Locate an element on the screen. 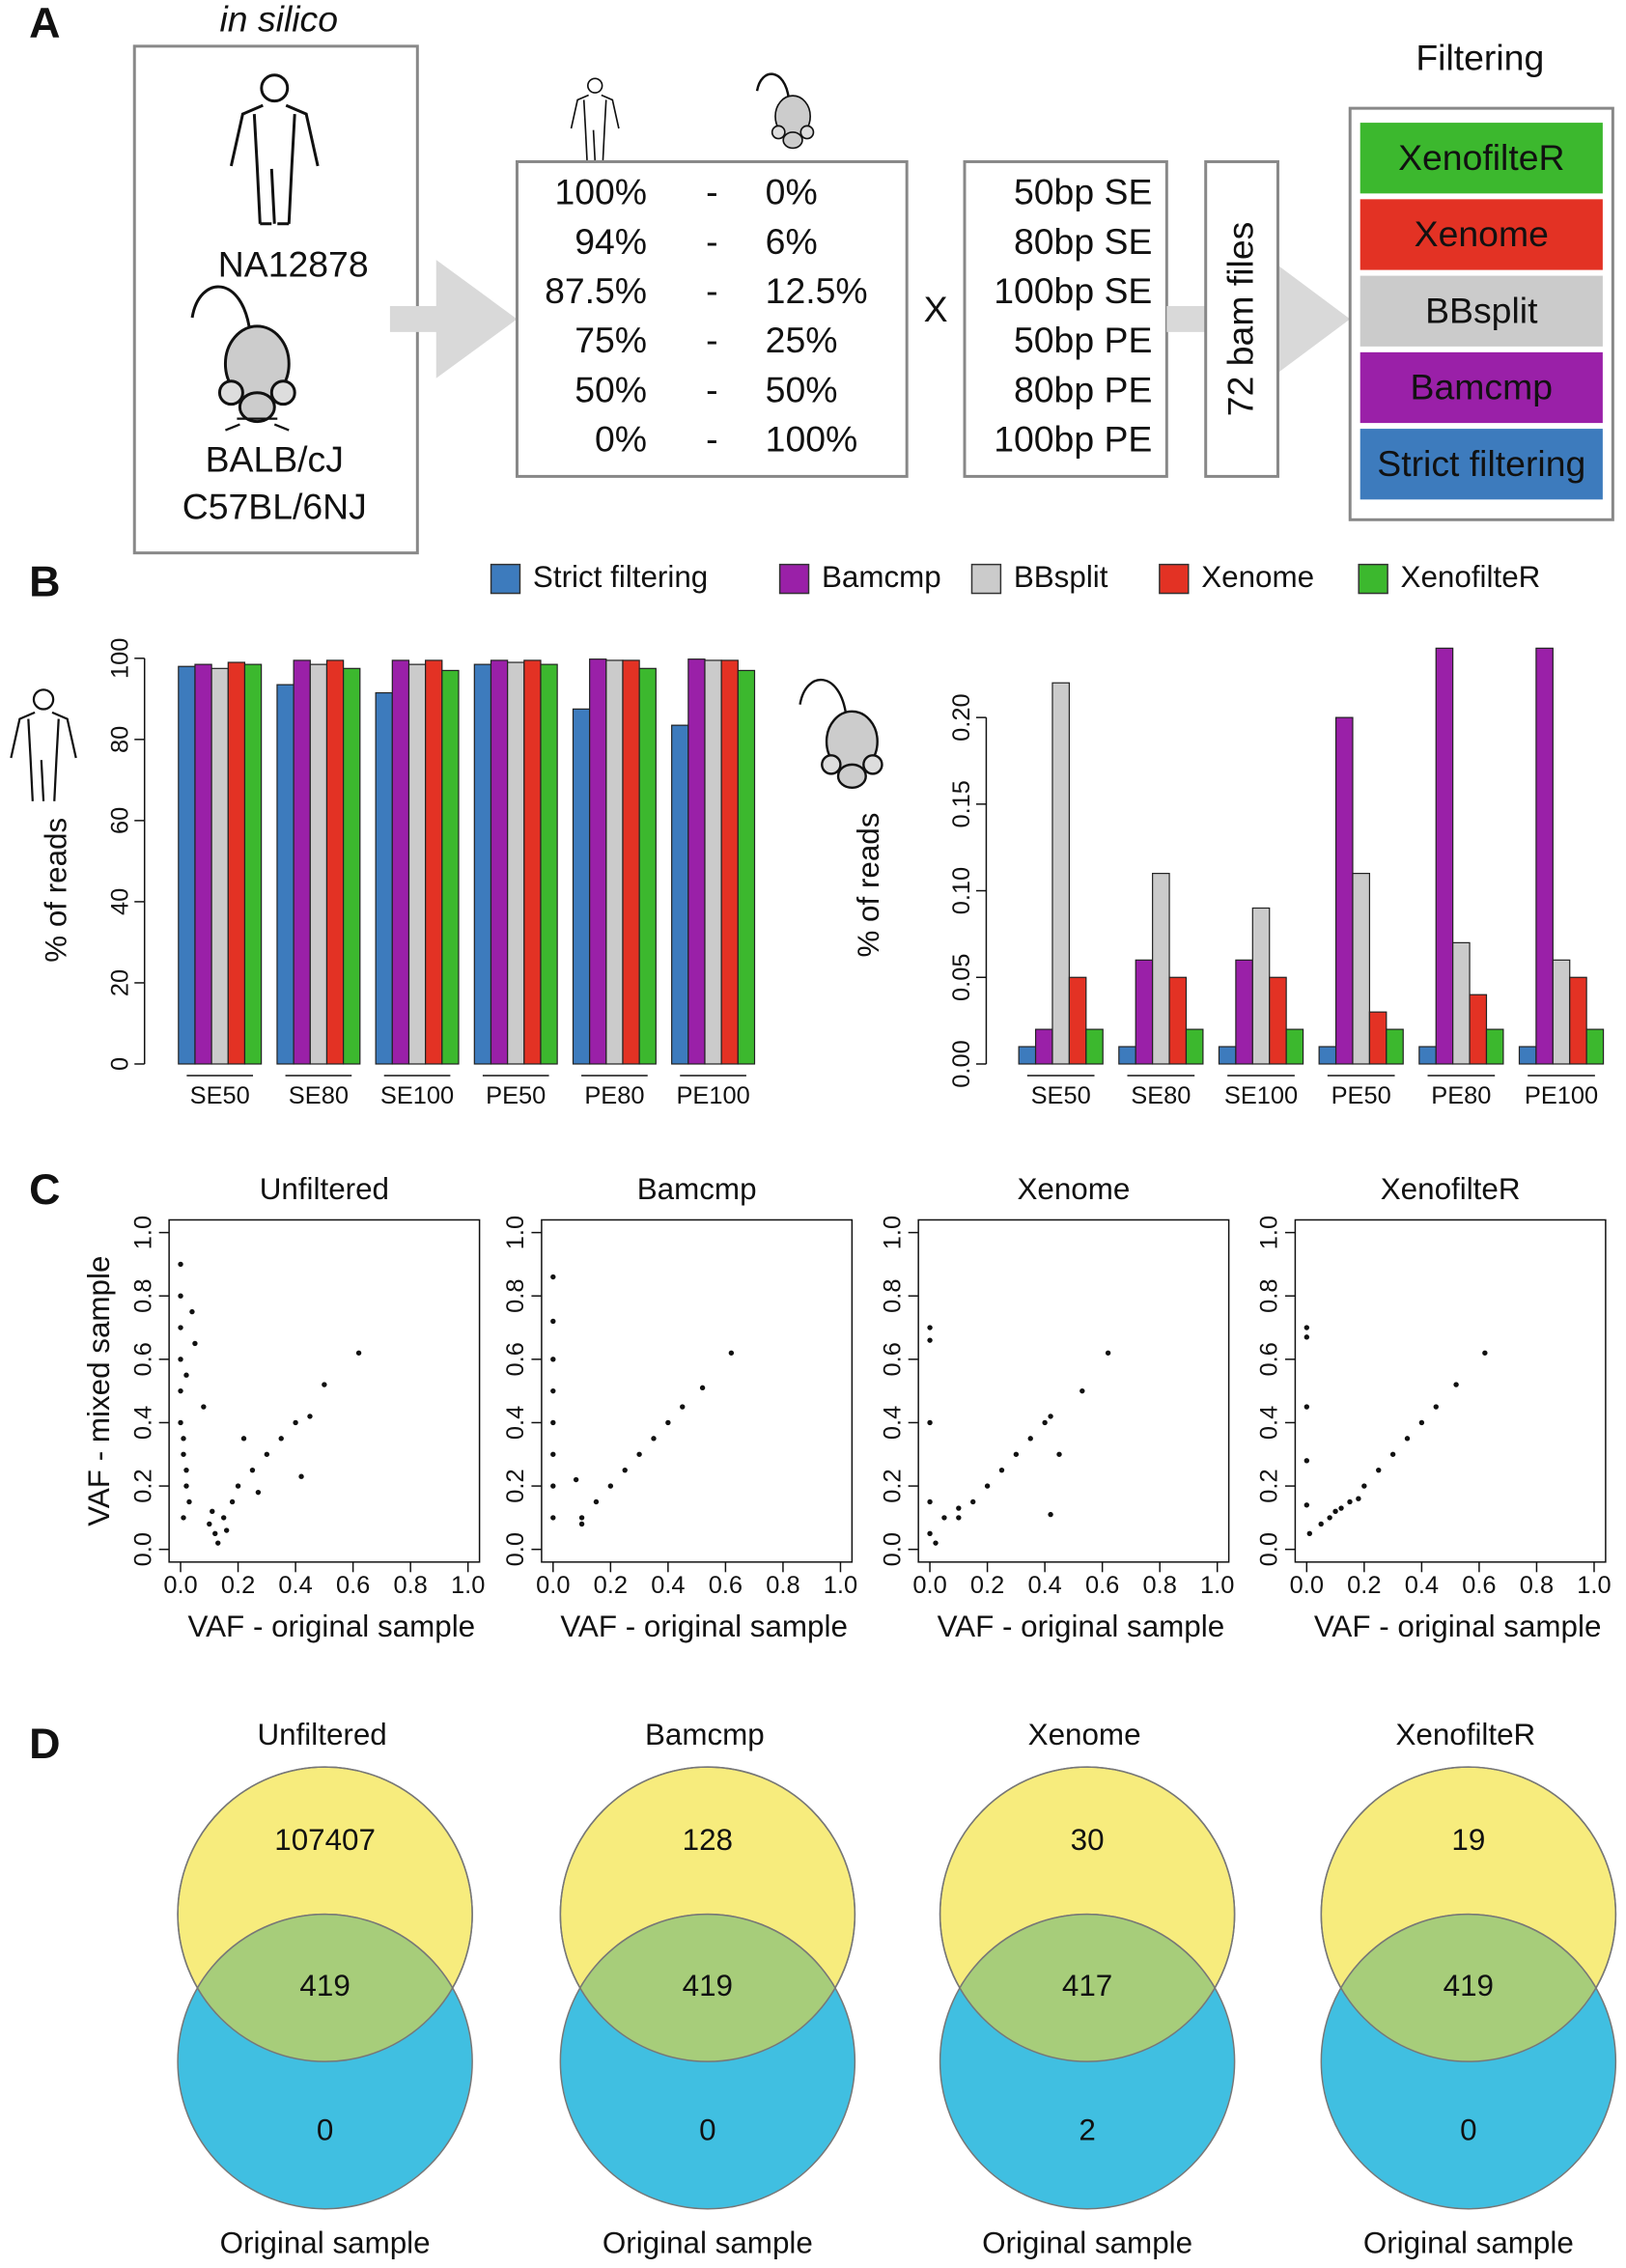 The height and width of the screenshot is (2268, 1626). venn-title: XenofilteR is located at coordinates (1465, 1735).